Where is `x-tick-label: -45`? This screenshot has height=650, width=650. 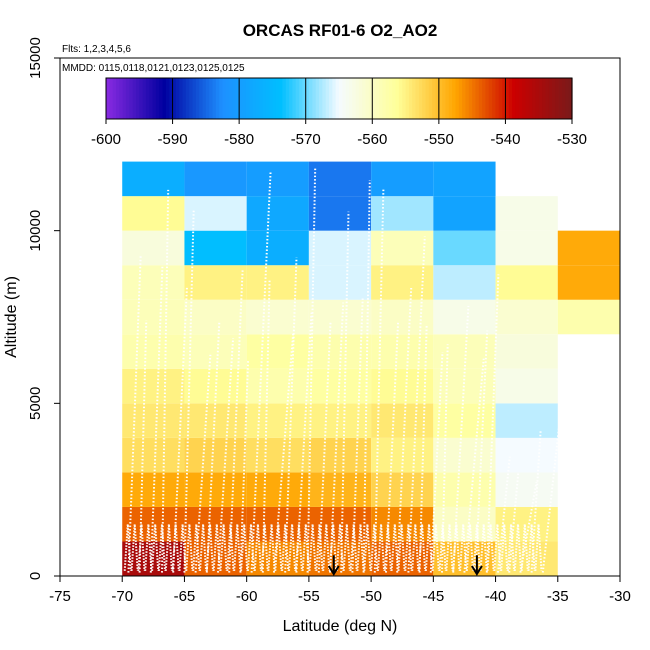 x-tick-label: -45 is located at coordinates (433, 596).